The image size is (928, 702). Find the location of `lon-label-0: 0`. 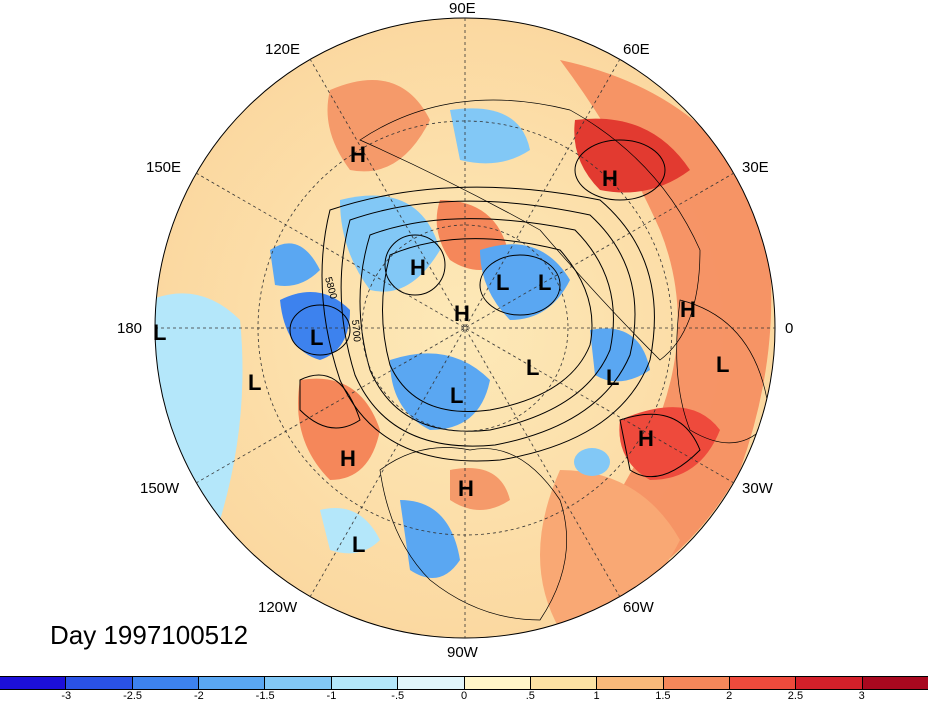

lon-label-0: 0 is located at coordinates (789, 328).